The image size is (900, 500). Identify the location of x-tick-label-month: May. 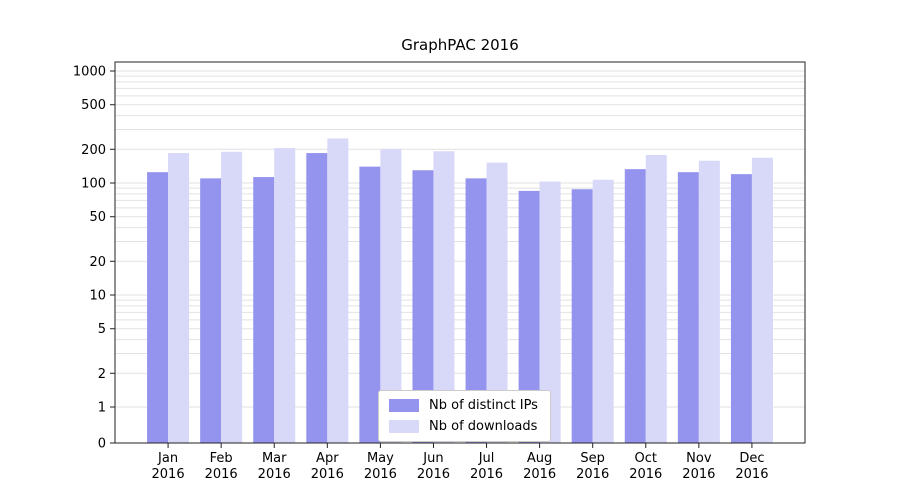
(380, 458).